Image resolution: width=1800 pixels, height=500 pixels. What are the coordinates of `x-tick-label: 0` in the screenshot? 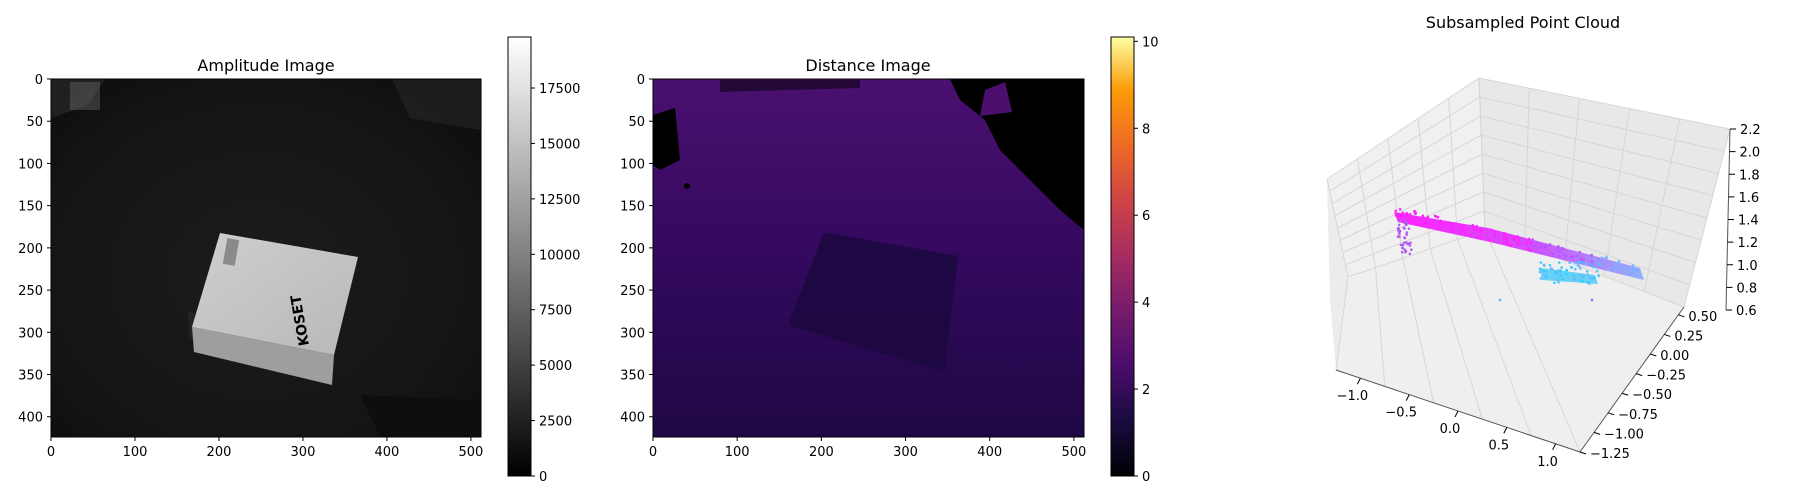 It's located at (653, 452).